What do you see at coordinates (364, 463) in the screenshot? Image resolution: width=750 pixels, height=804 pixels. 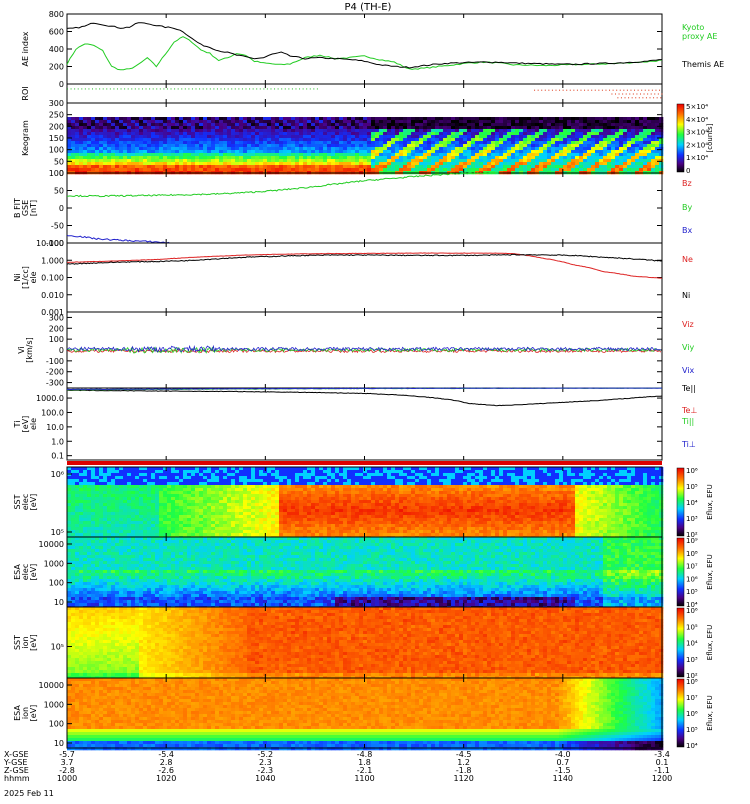 I see `separator-bar` at bounding box center [364, 463].